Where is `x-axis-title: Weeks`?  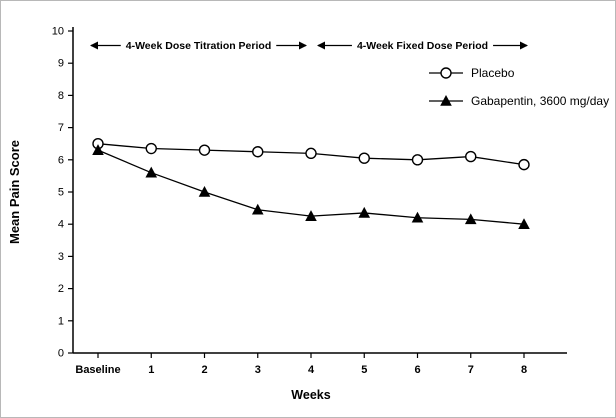
x-axis-title: Weeks is located at coordinates (310, 395).